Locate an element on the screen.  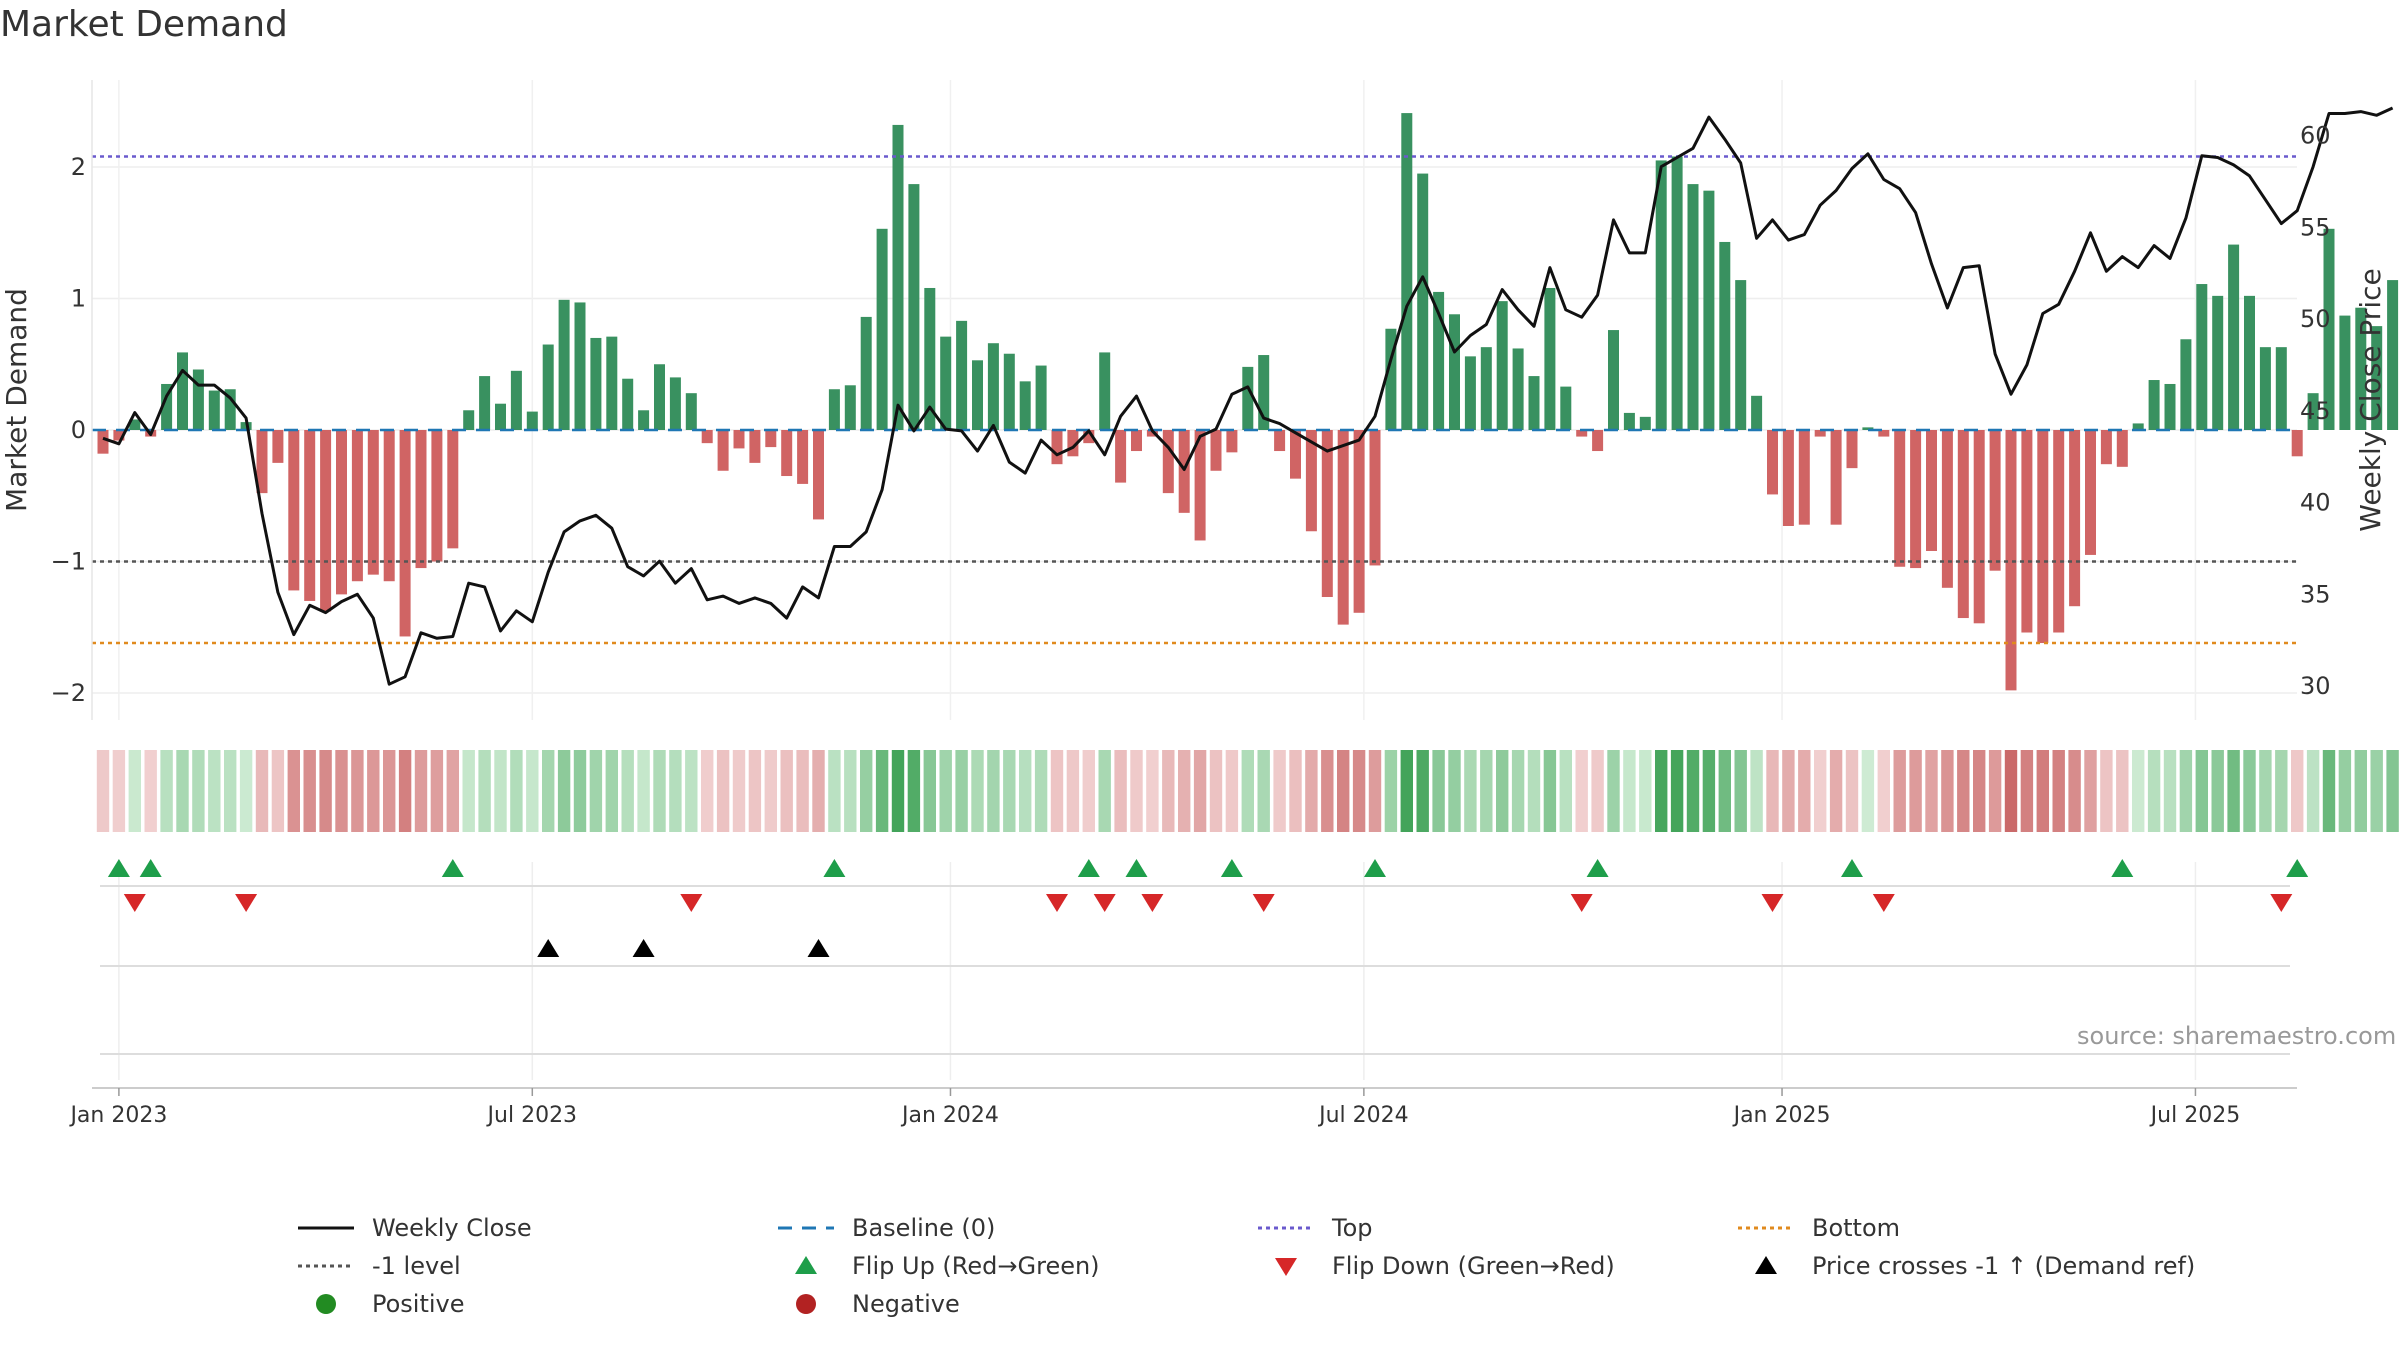
legend-item-price-cross: Price crosses -1 ↑ (Demand ref) is located at coordinates (1962, 1266).